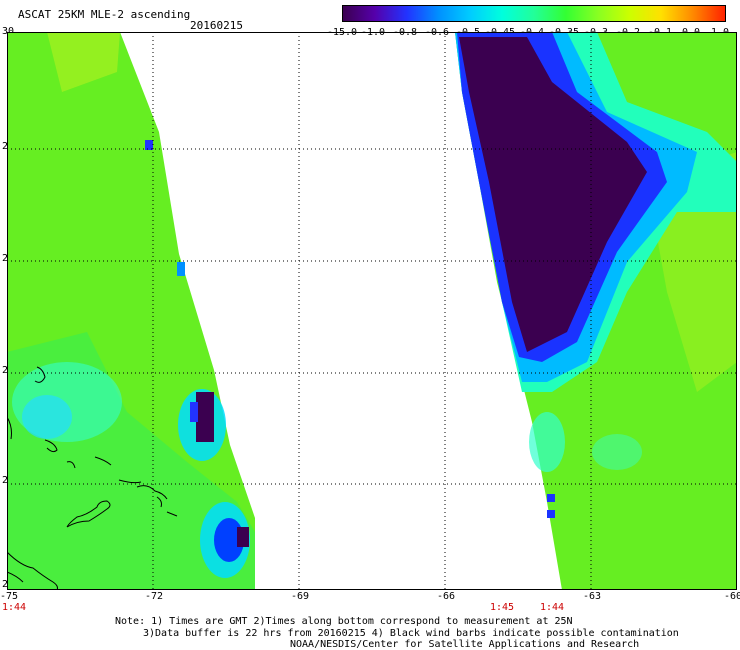  Describe the element at coordinates (216, 25) in the screenshot. I see `date-label: 20160215` at that location.